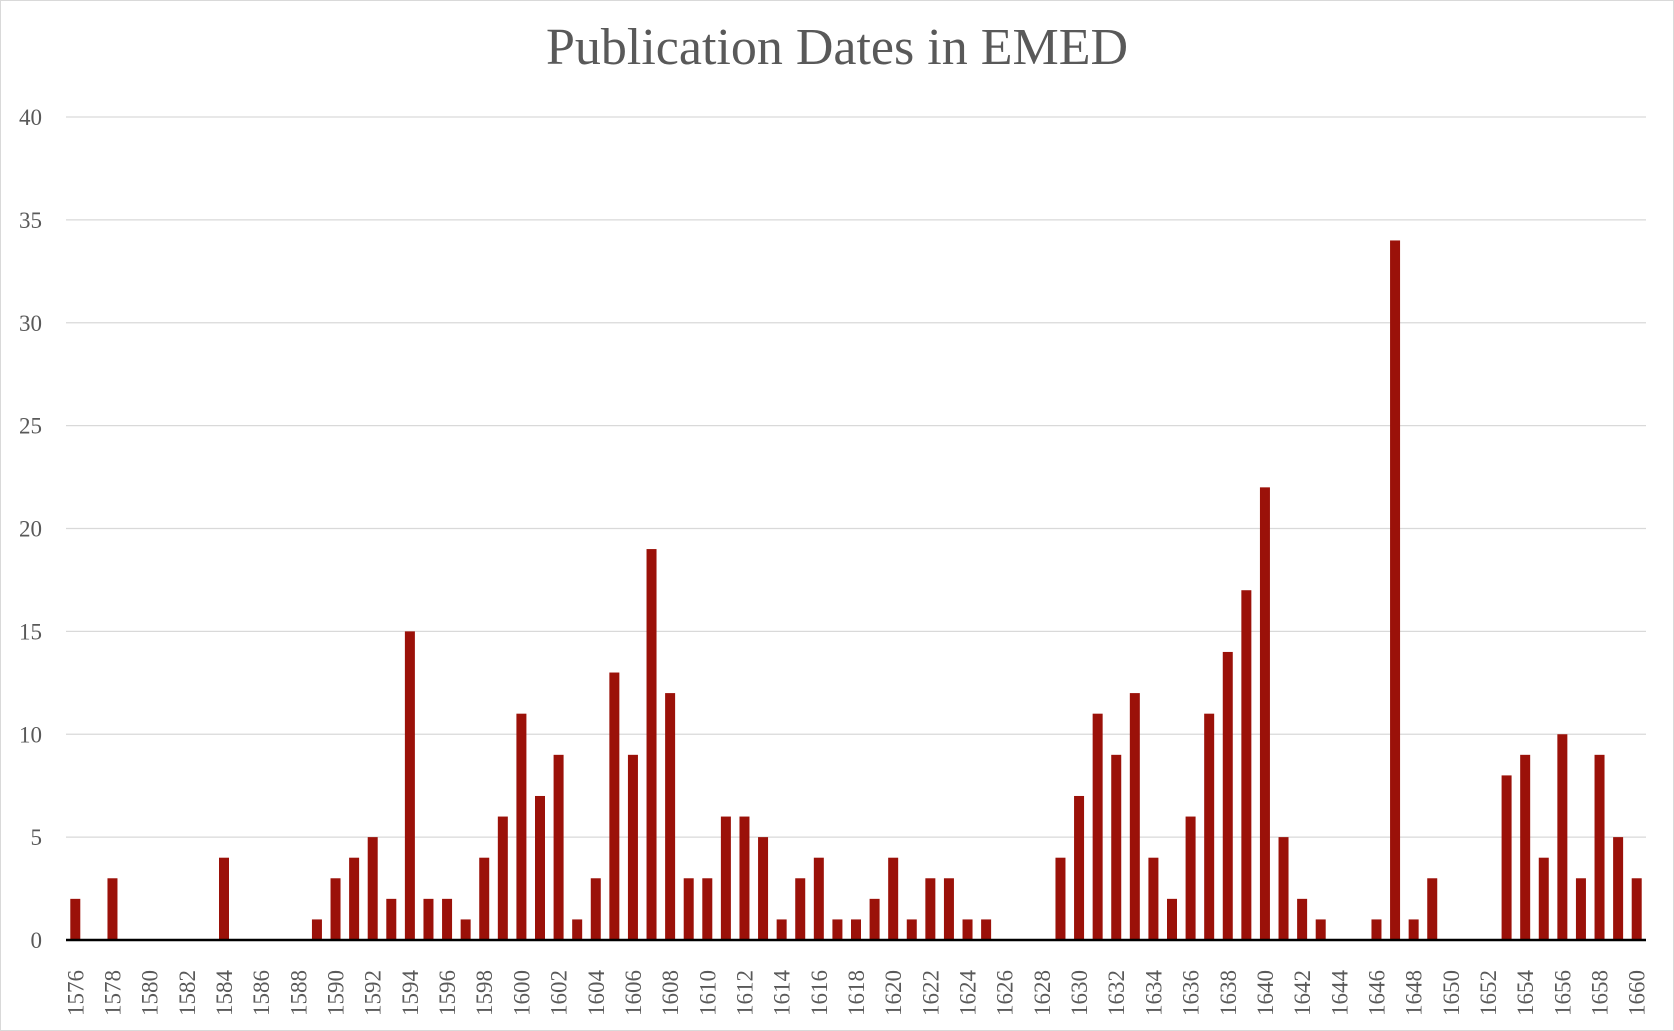 This screenshot has width=1674, height=1031. What do you see at coordinates (30, 117) in the screenshot?
I see `y-tick-label: 40` at bounding box center [30, 117].